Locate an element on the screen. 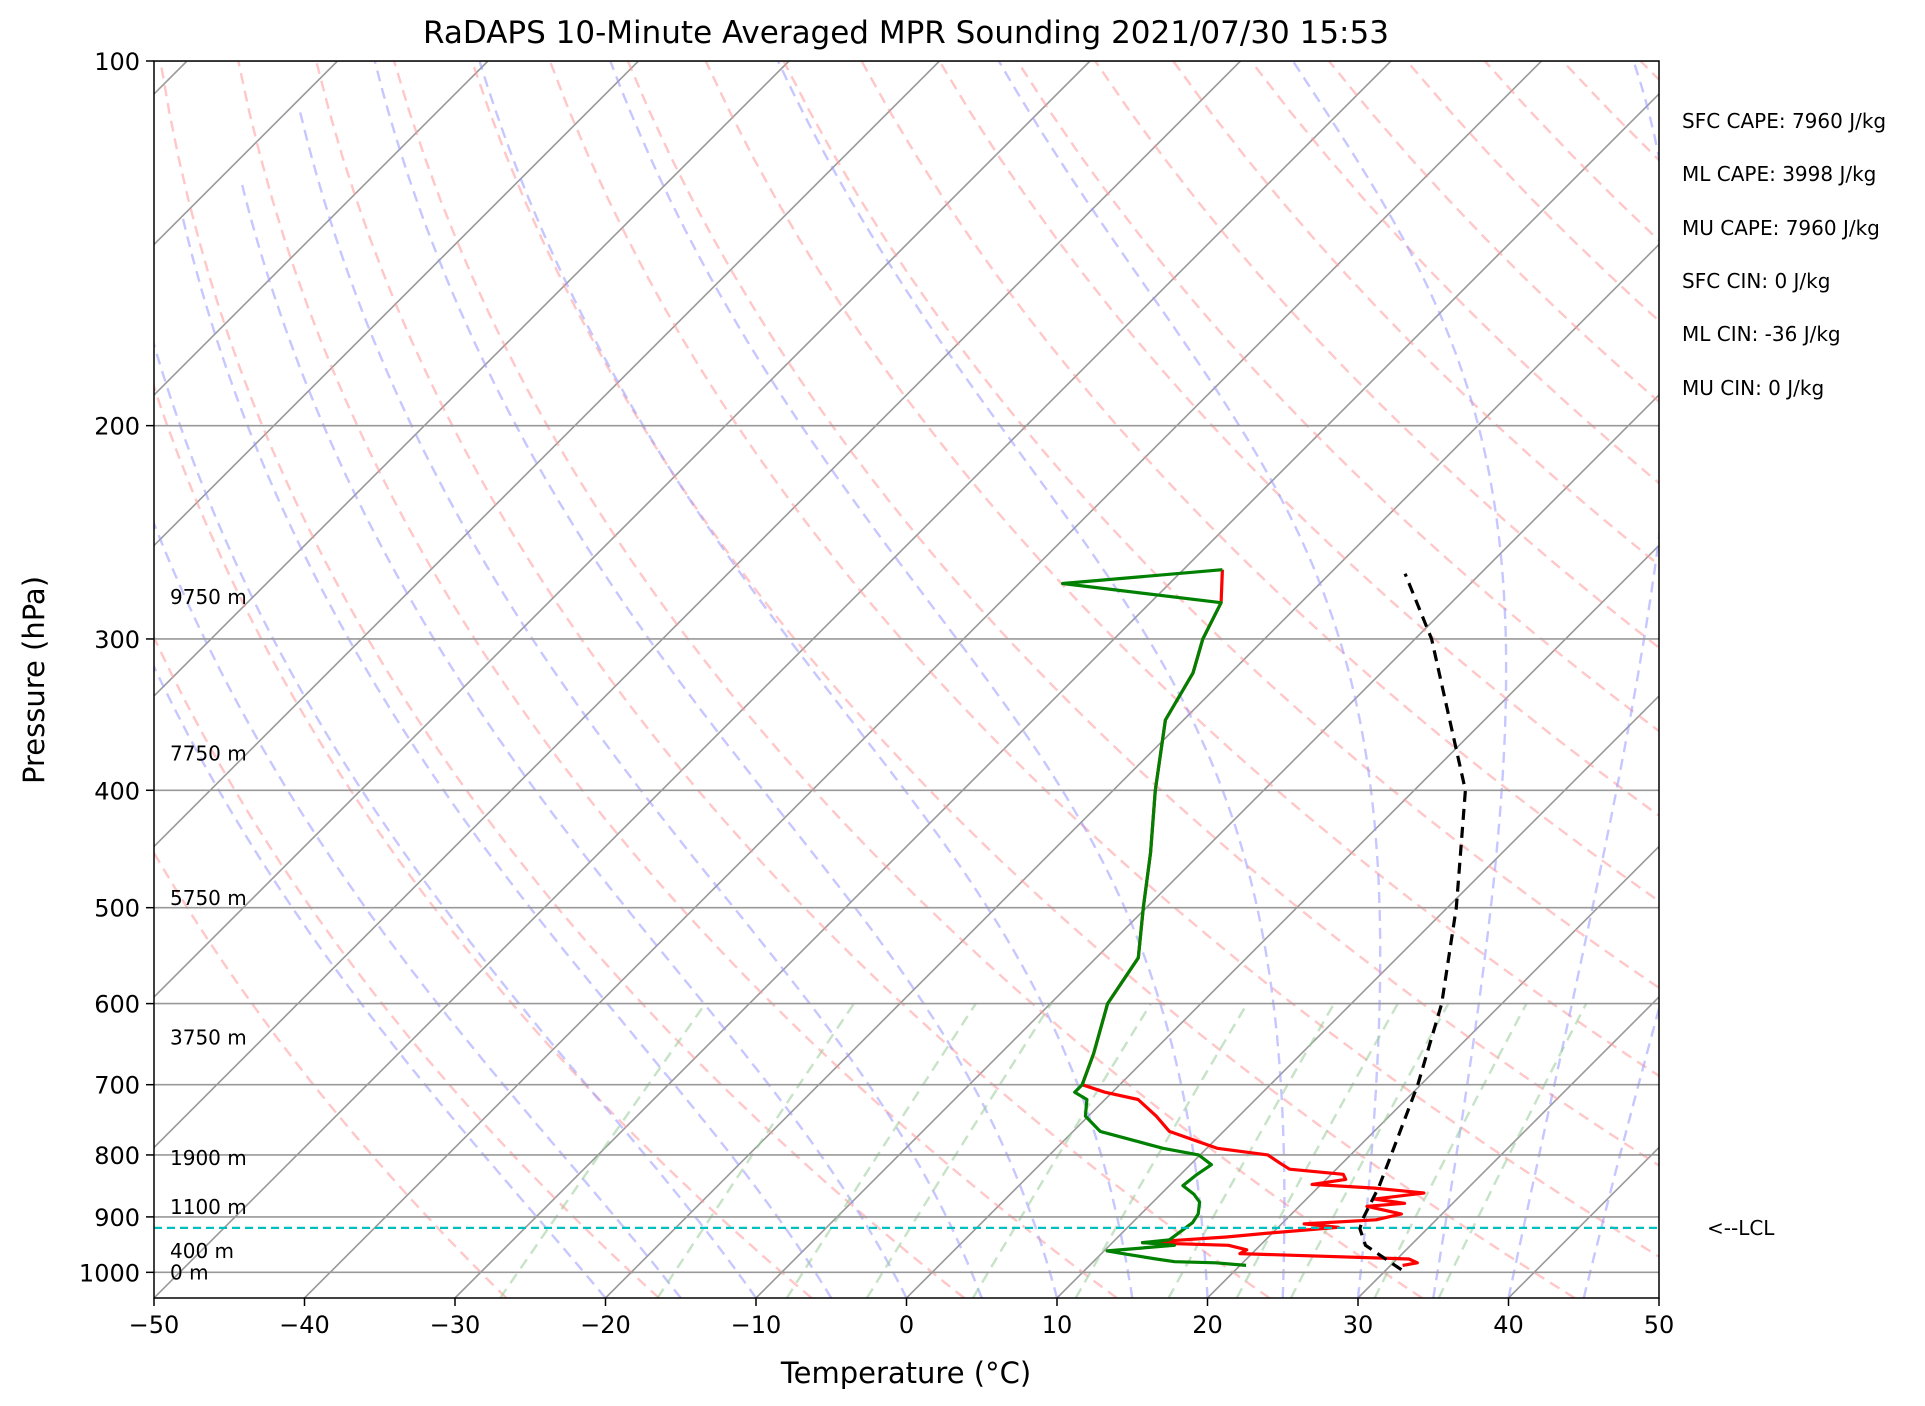 This screenshot has height=1406, width=1925. x-tick-label: 10 is located at coordinates (1057, 1325).